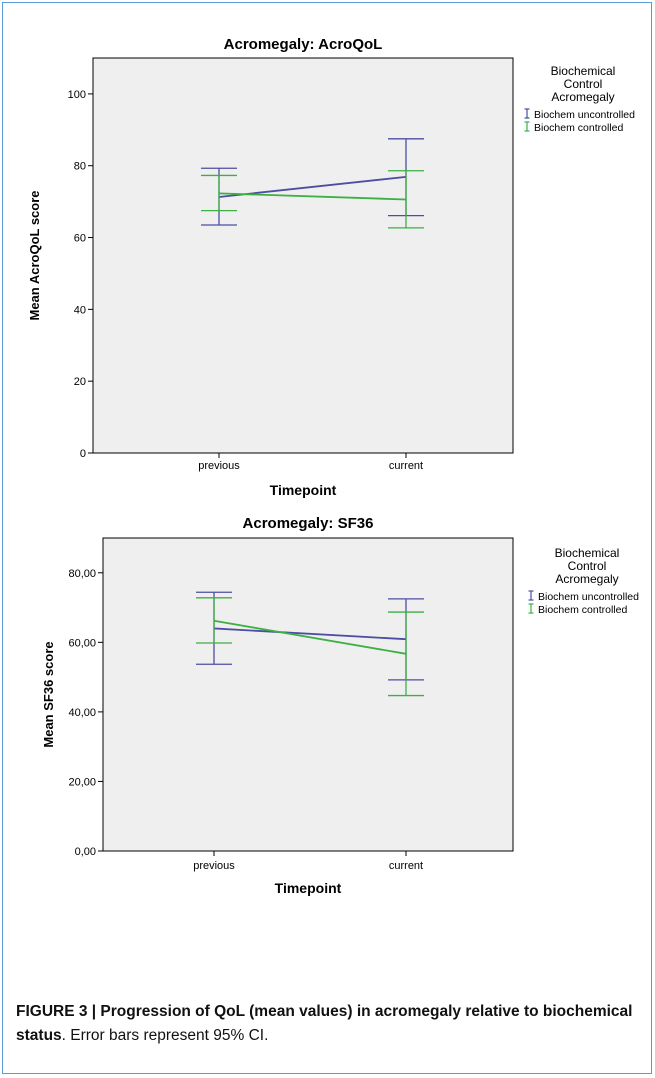  What do you see at coordinates (82, 713) in the screenshot?
I see `y-tick-label: 40,00` at bounding box center [82, 713].